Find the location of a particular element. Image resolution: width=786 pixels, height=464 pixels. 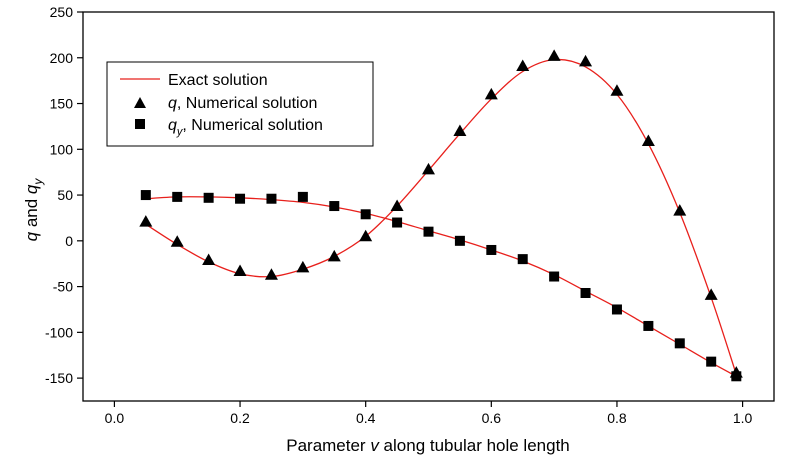

legend-label-exact: Exact solution is located at coordinates (218, 80).